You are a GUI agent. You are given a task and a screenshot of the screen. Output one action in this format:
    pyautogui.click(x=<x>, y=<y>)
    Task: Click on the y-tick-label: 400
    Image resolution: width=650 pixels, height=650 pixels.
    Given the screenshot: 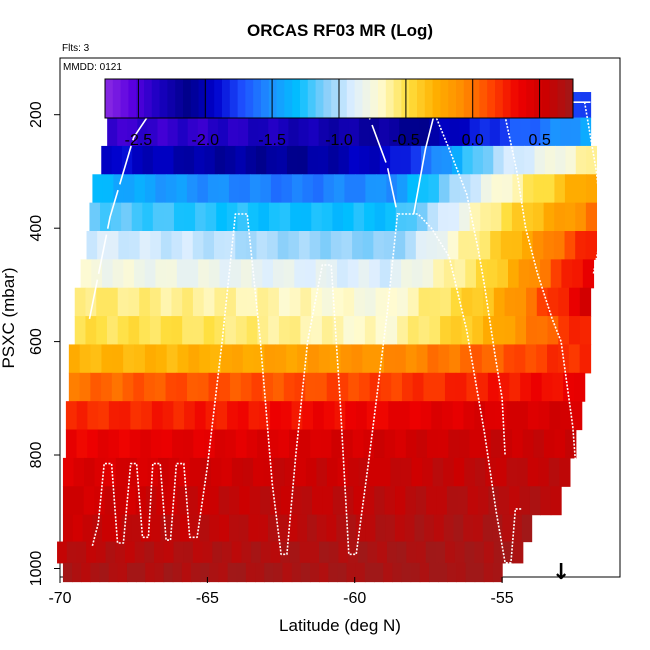 What is the action you would take?
    pyautogui.click(x=36, y=228)
    